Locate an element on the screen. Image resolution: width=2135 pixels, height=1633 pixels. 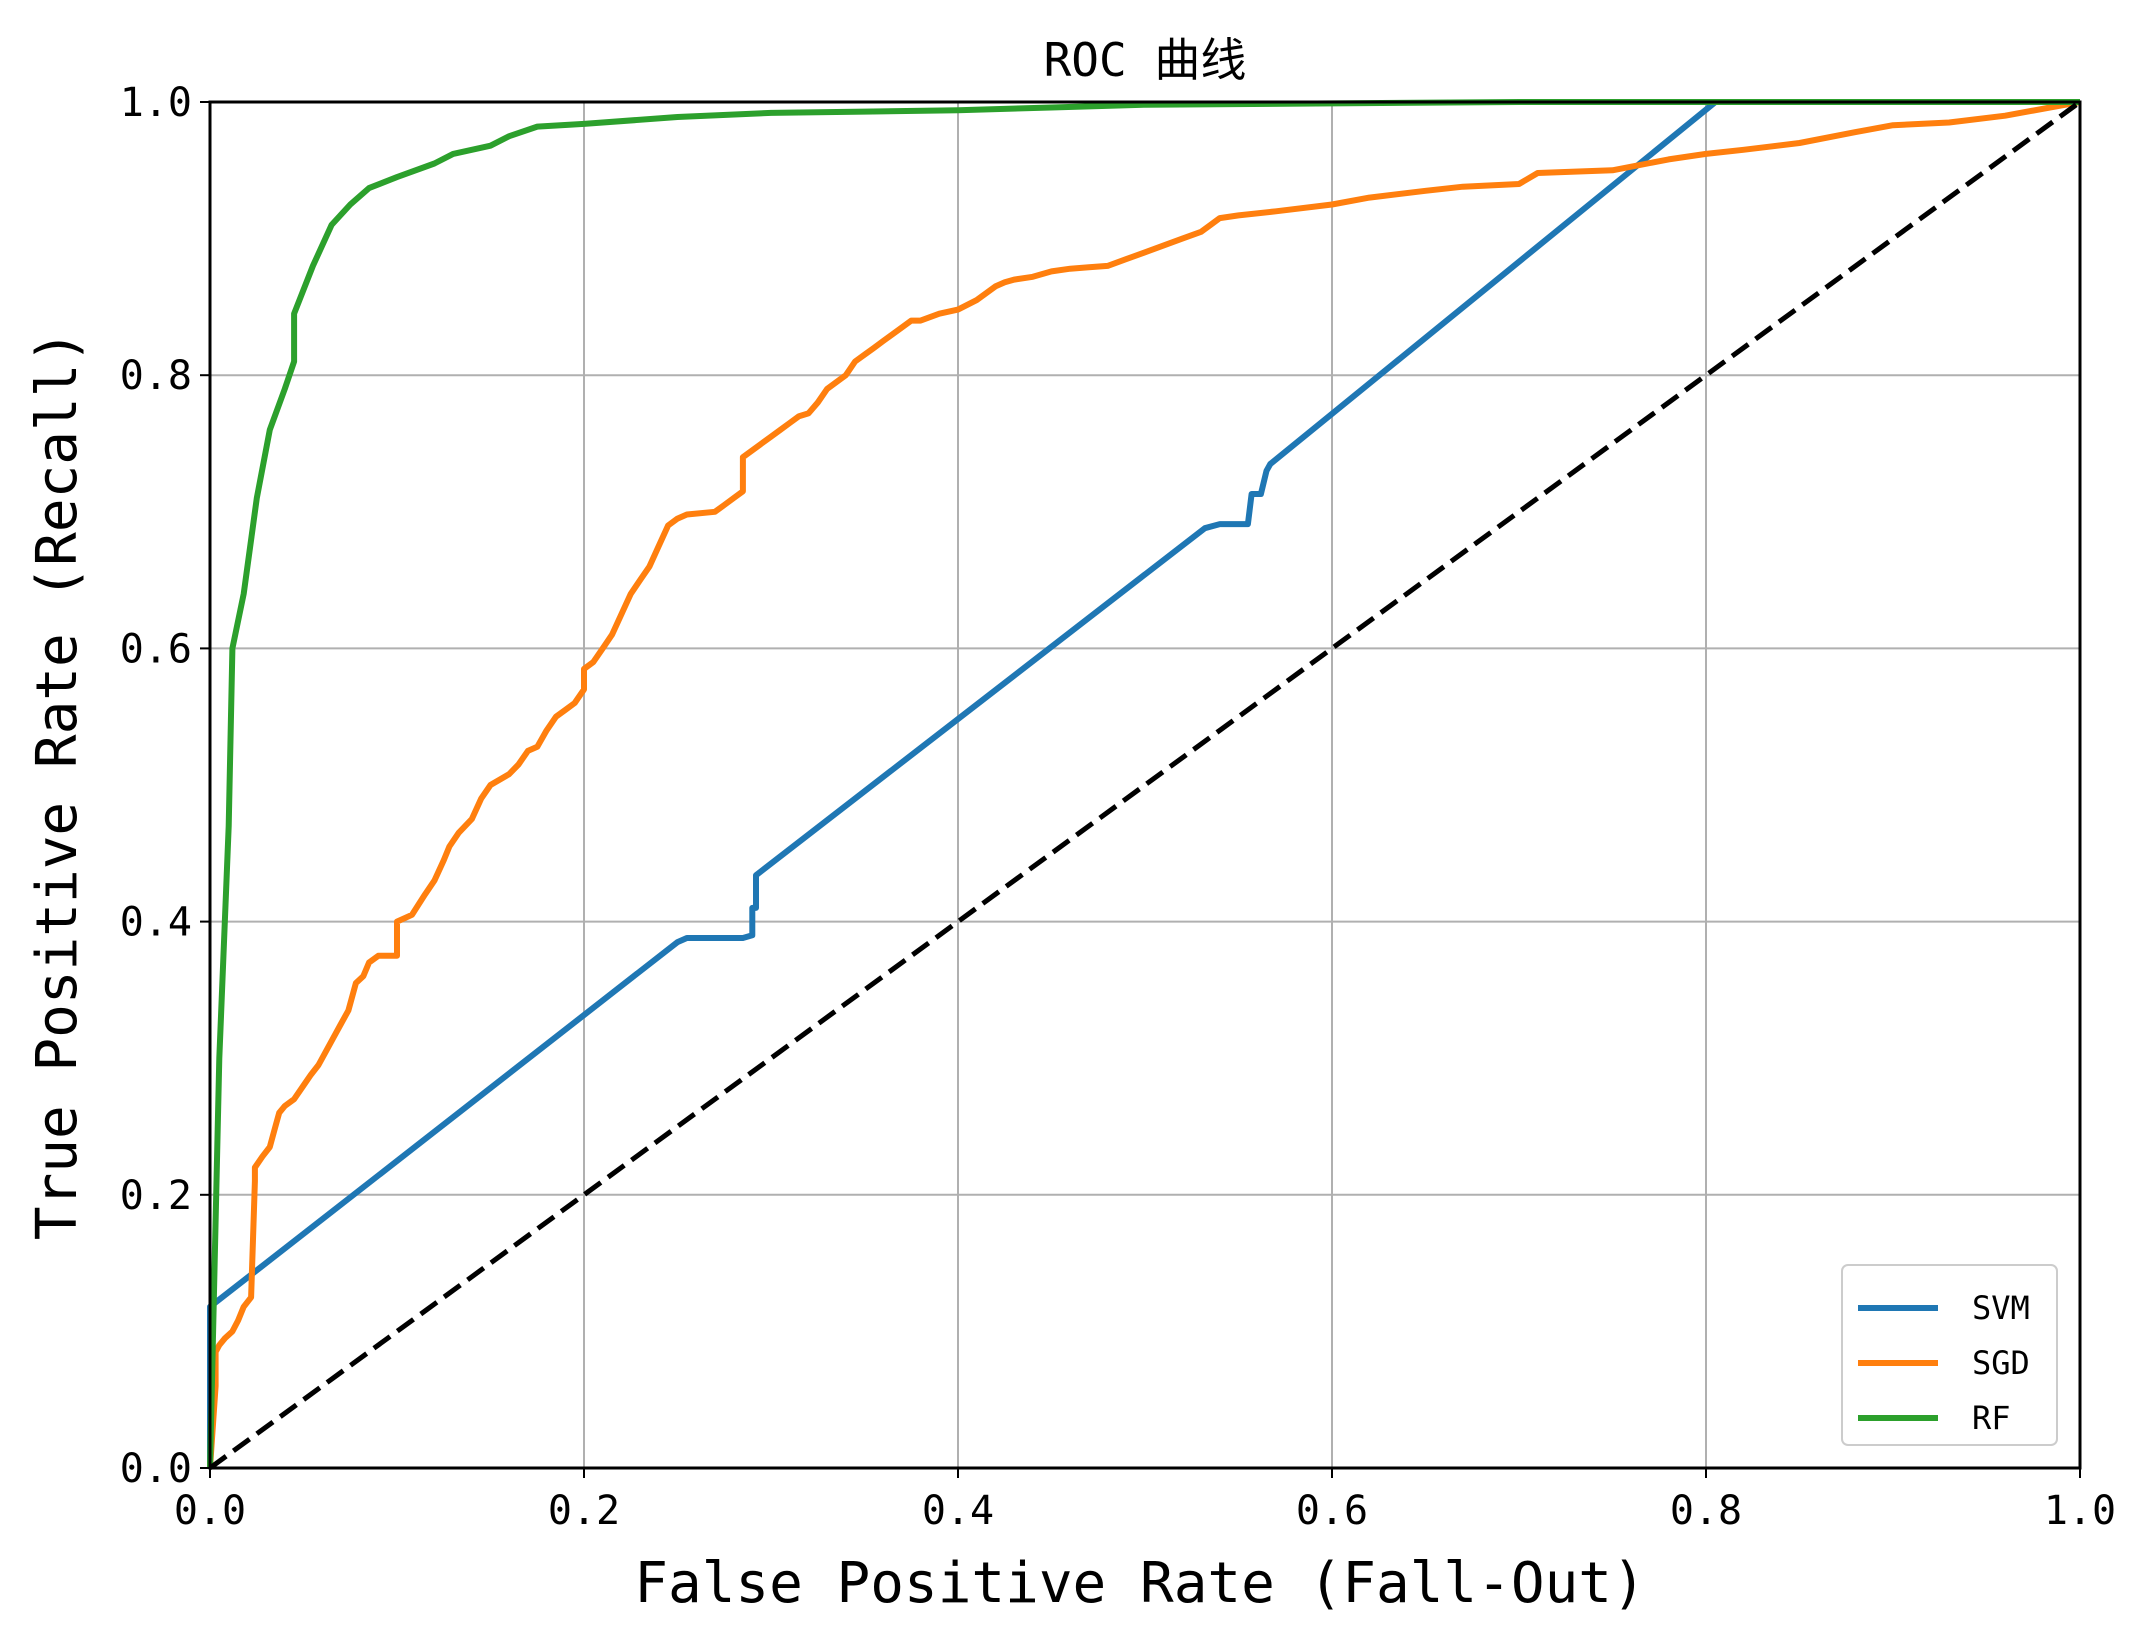
legend: SVM SGD RF is located at coordinates (1949, 1355).